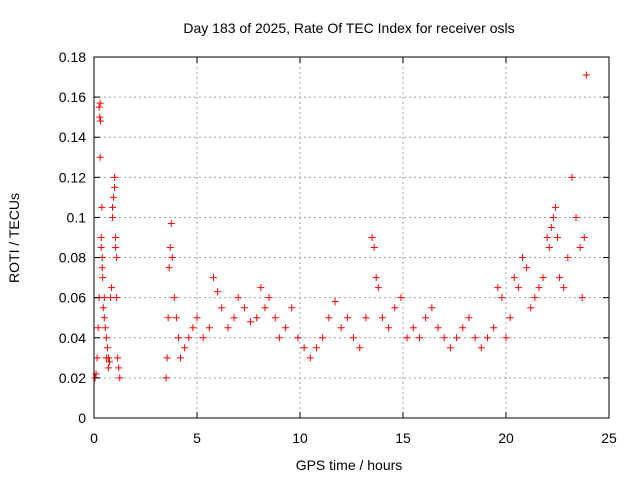  I want to click on y-tick-label: 0.06, so click(72, 298).